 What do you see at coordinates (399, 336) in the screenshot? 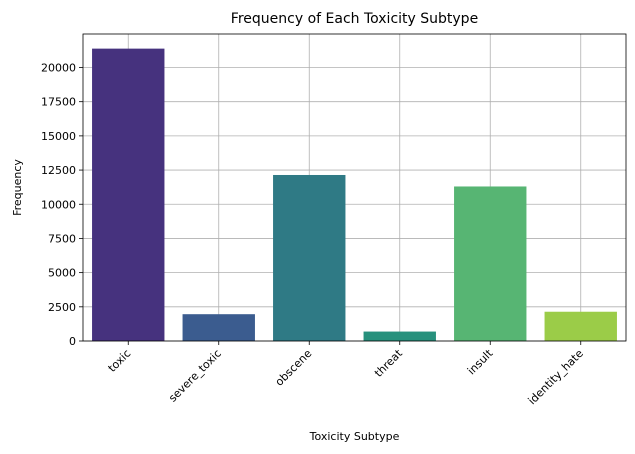
I see `bar-threat` at bounding box center [399, 336].